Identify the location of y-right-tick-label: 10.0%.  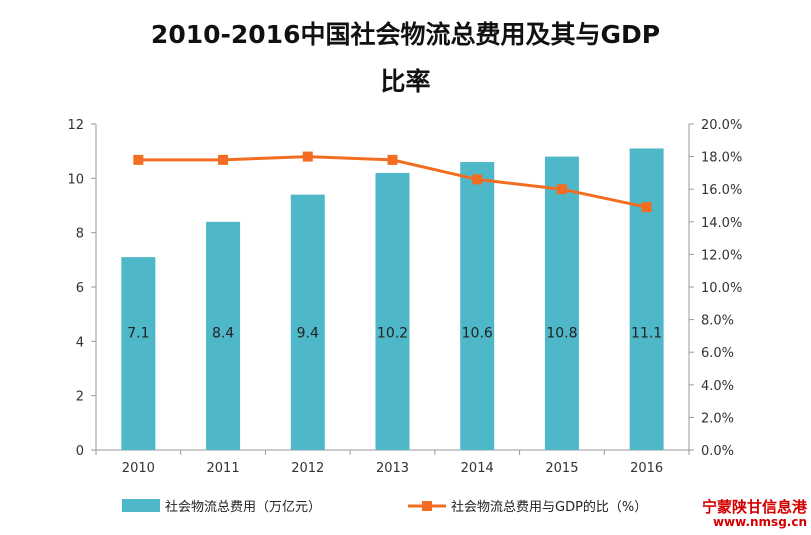
(721, 288).